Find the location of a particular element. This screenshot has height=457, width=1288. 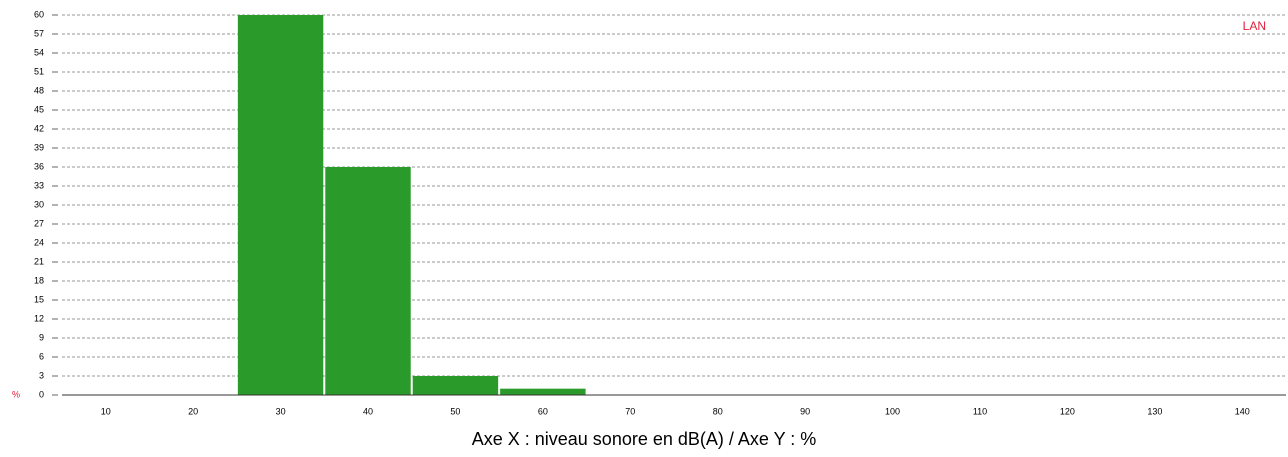

y-tick-label: 60 is located at coordinates (39, 14).